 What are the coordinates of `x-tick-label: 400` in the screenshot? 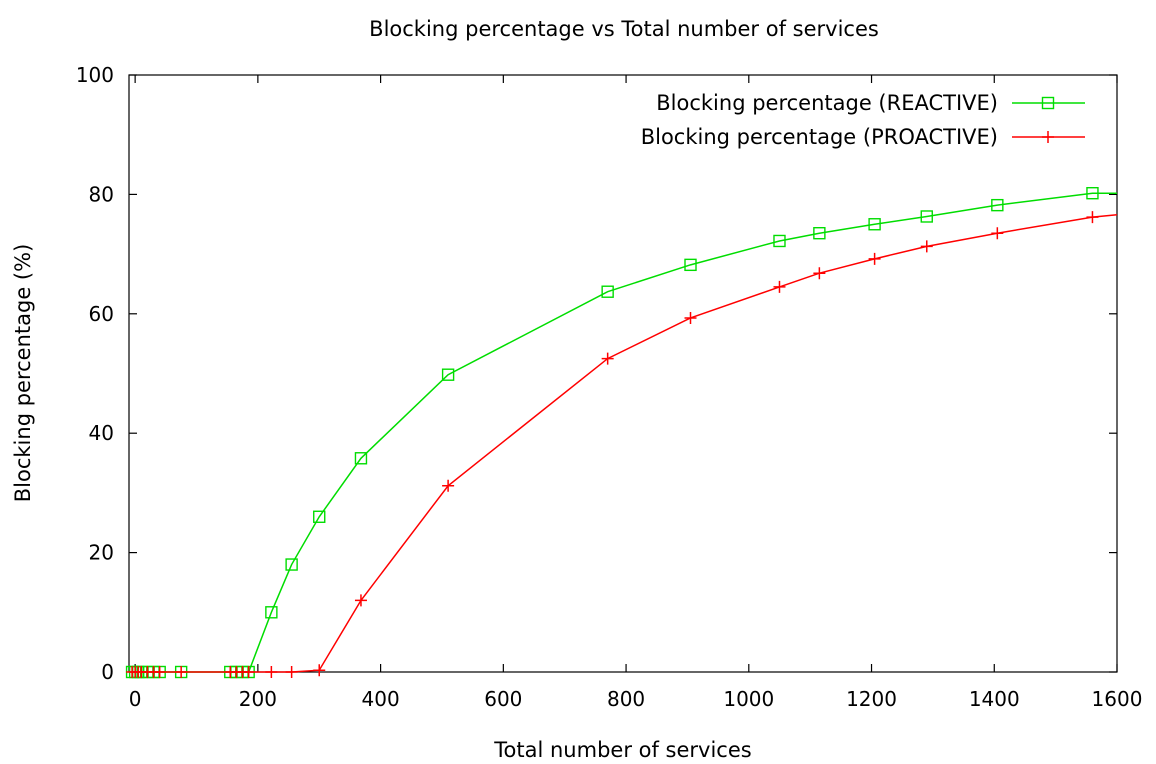 It's located at (381, 699).